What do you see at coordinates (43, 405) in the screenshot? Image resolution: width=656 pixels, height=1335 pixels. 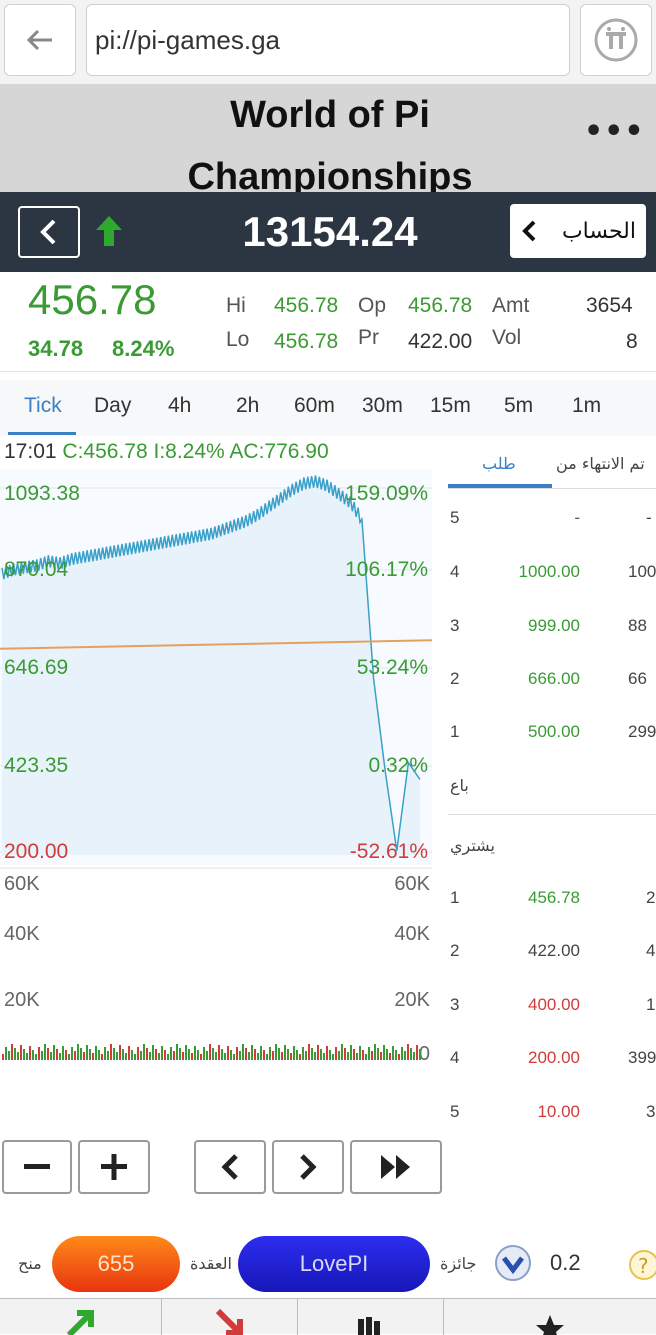 I see `tab-tick: Tick` at bounding box center [43, 405].